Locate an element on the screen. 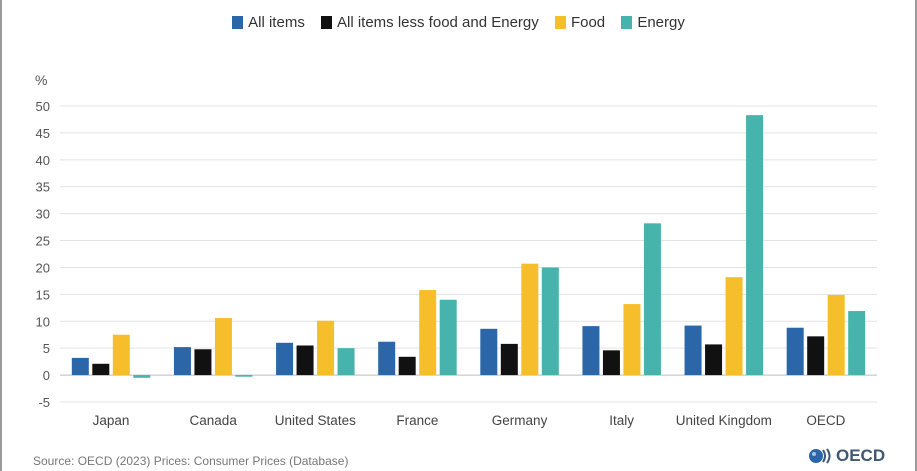 This screenshot has width=917, height=471. legend-item-food: Food is located at coordinates (580, 22).